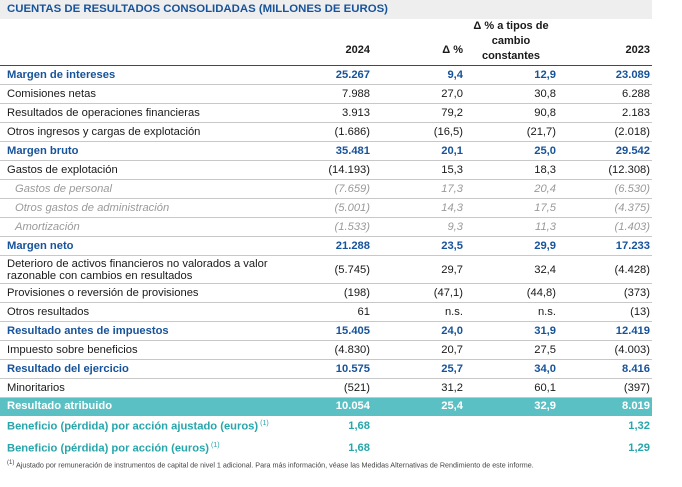 This screenshot has width=682, height=487. Describe the element at coordinates (357, 50) in the screenshot. I see `header-2024: 2024` at that location.